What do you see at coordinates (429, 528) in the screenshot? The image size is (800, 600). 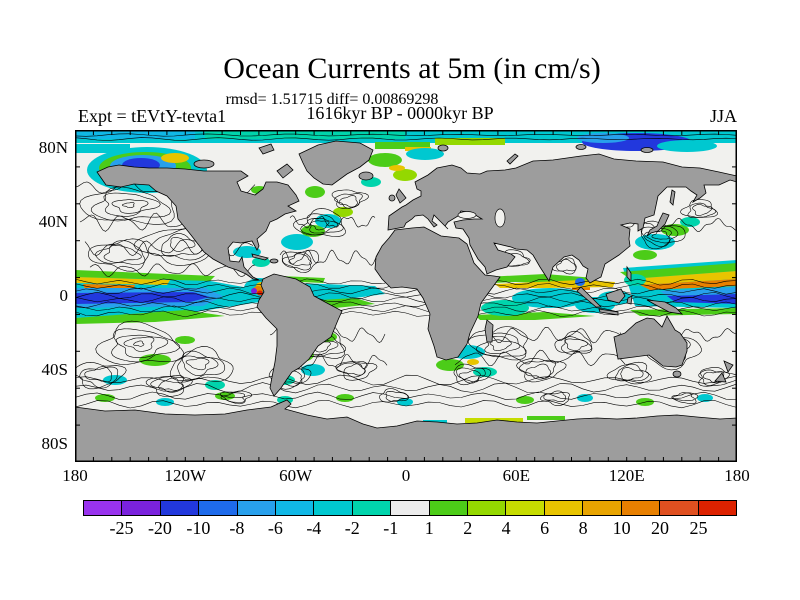 I see `colorbar-tick-label: 1` at bounding box center [429, 528].